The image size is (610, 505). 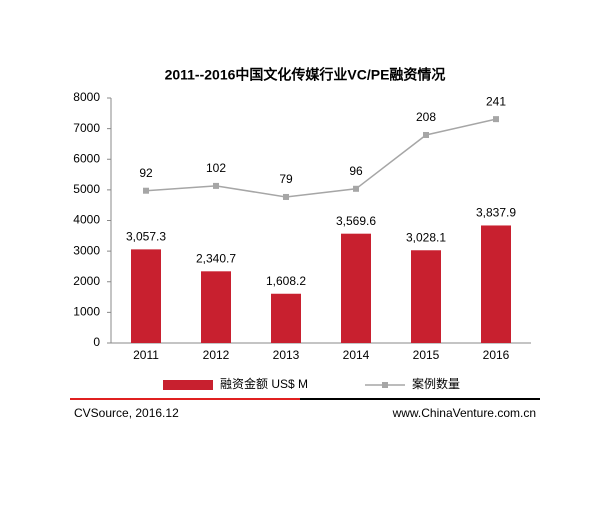 I want to click on y-tick-label: 3000, so click(x=86, y=250).